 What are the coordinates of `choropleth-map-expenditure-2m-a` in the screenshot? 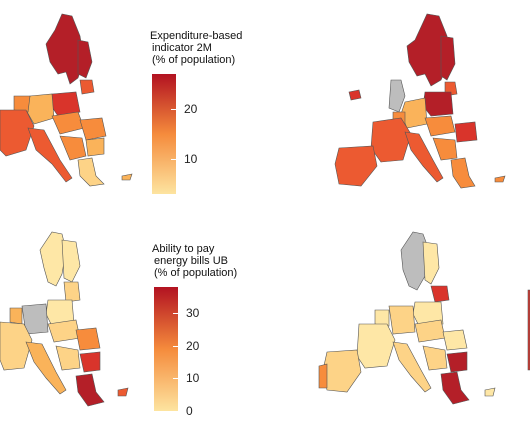 It's located at (66, 100).